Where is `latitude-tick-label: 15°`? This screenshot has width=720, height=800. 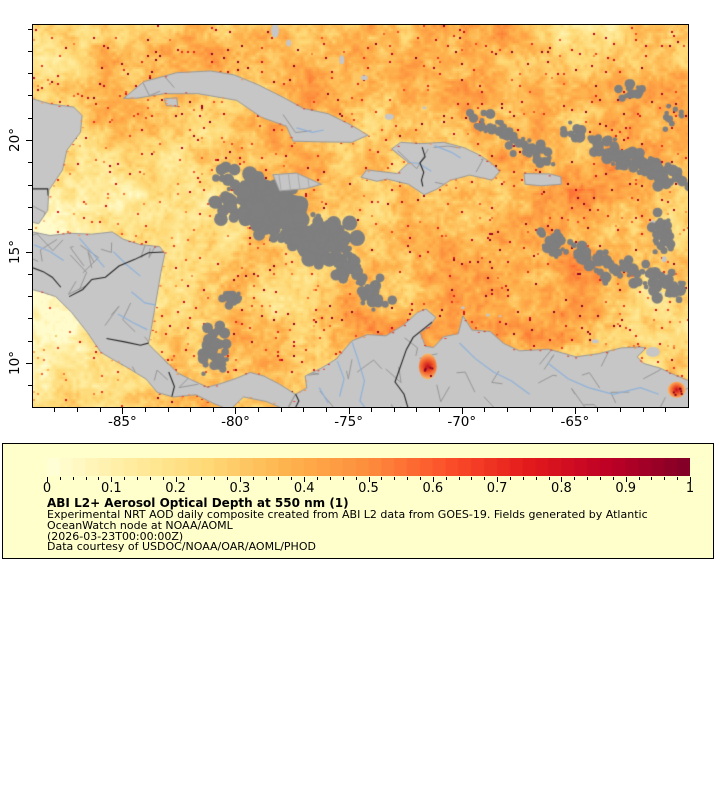
latitude-tick-label: 15° is located at coordinates (15, 251).